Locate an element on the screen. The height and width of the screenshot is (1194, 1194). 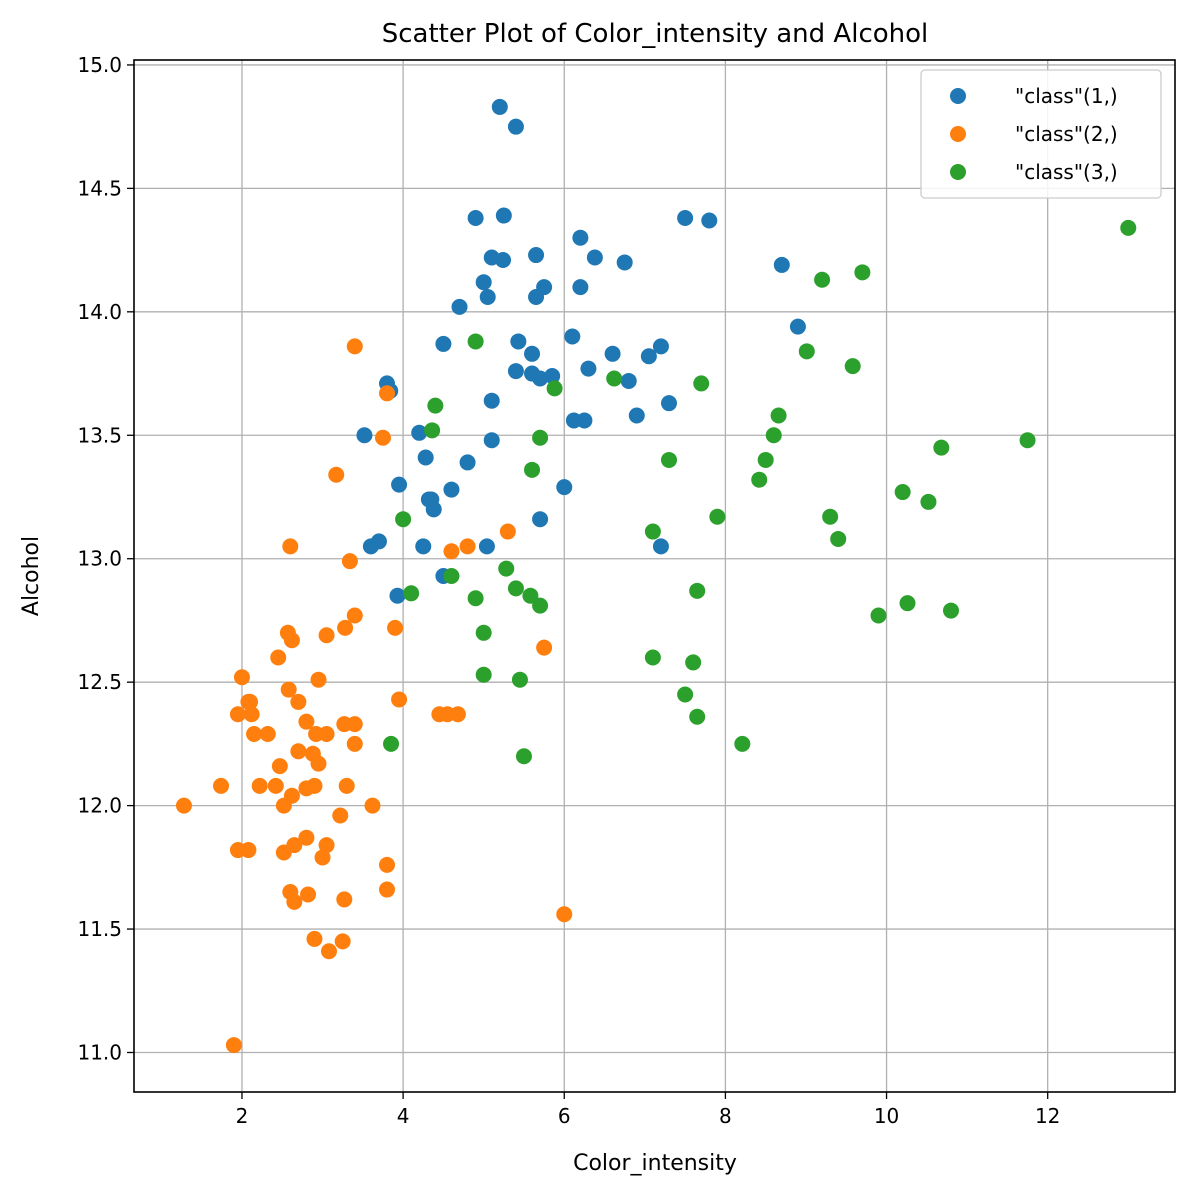
y-tick-label: 13.5 is located at coordinates (99, 435).